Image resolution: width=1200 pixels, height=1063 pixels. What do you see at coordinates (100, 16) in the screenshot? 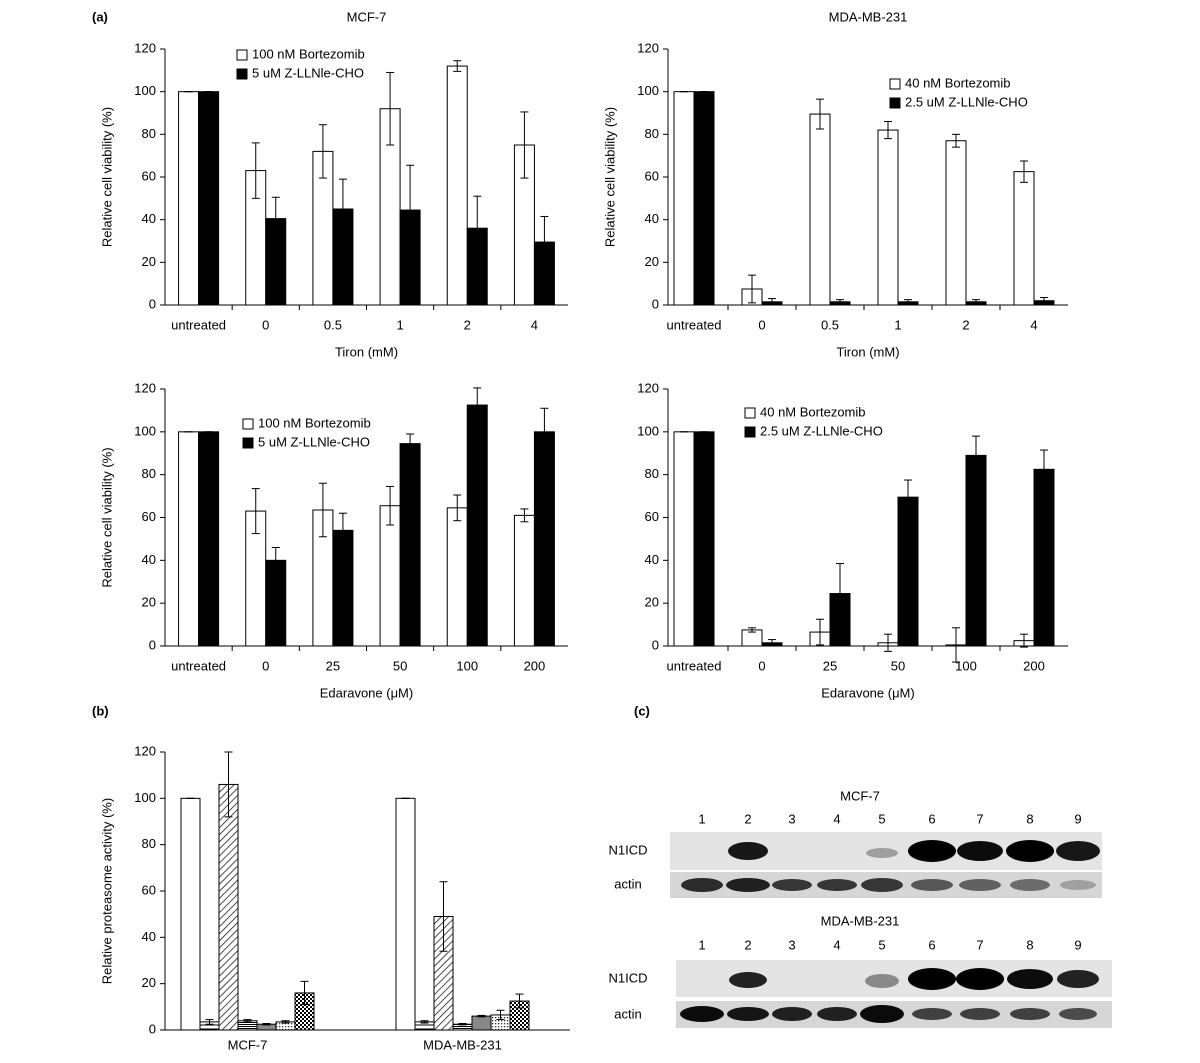
I see `panel-label: (a)` at bounding box center [100, 16].